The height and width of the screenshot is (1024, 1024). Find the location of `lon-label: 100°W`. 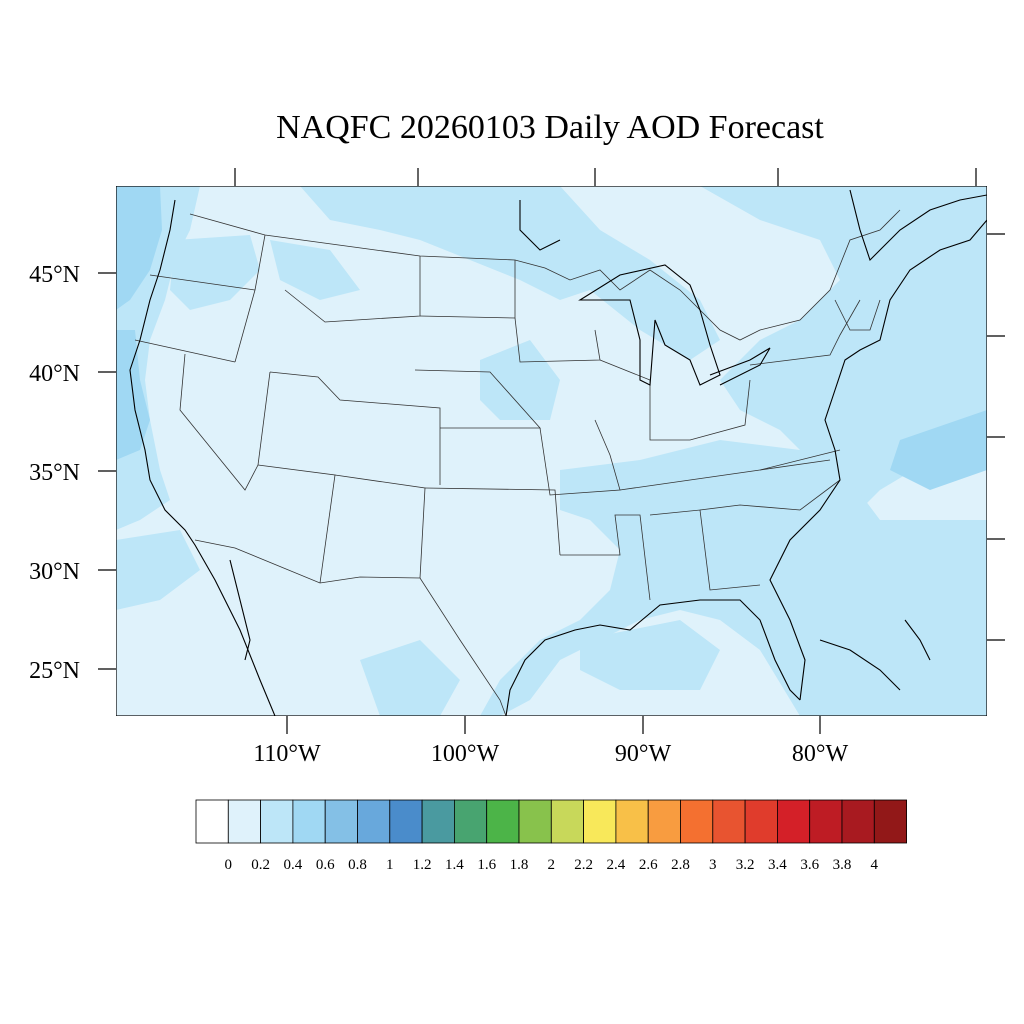

lon-label: 100°W is located at coordinates (465, 754).